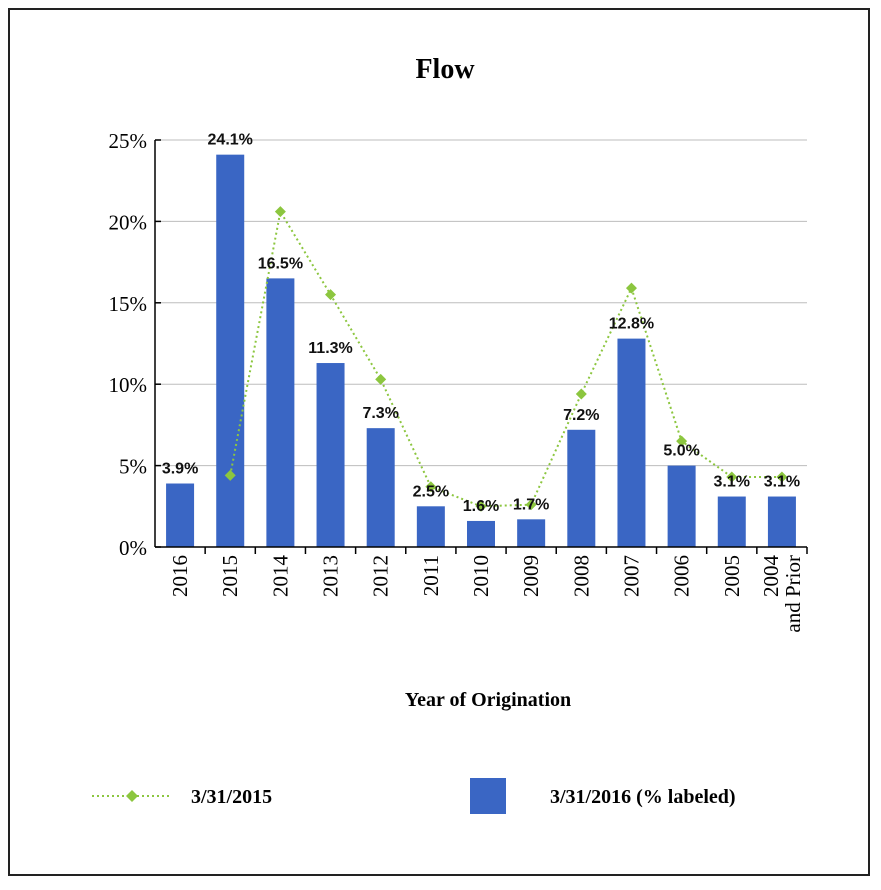  What do you see at coordinates (132, 796) in the screenshot?
I see `legend-diamond-swatch` at bounding box center [132, 796].